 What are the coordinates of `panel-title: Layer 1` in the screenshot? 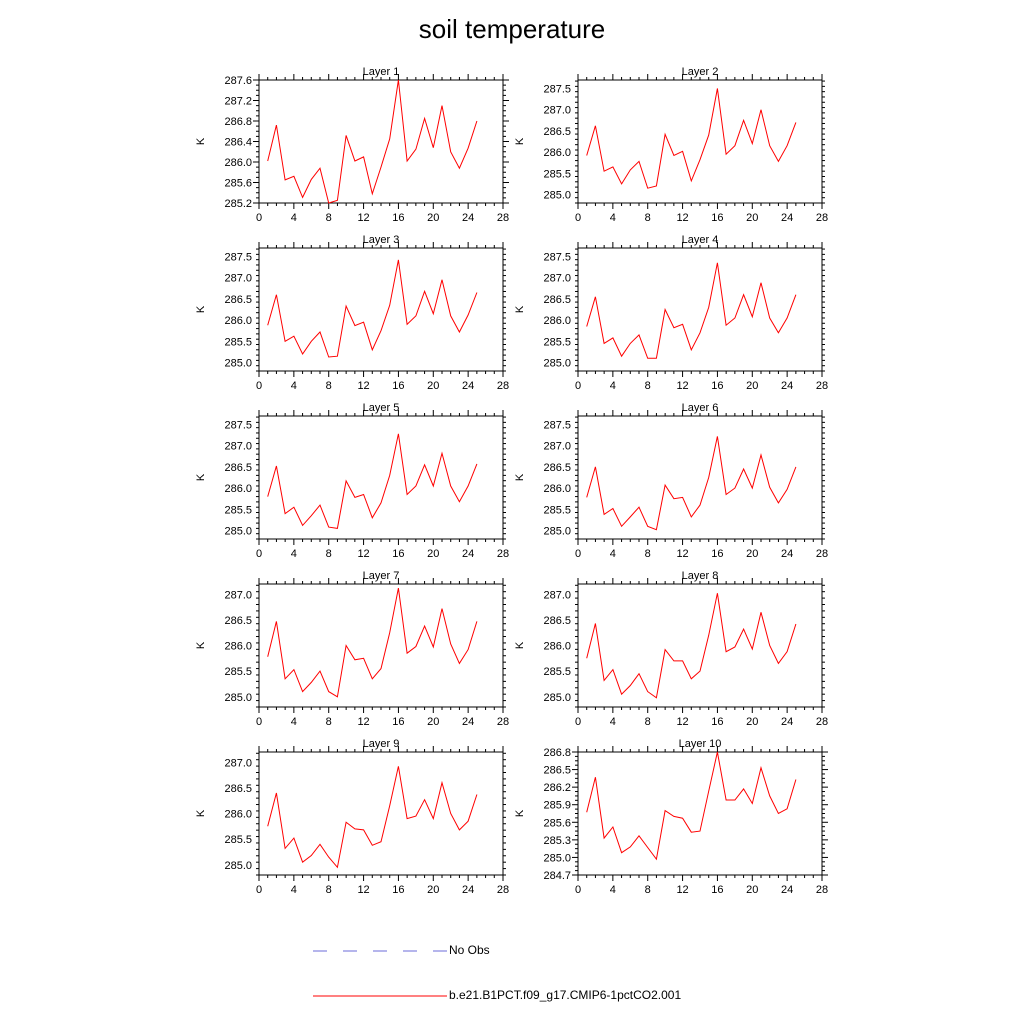 It's located at (381, 72).